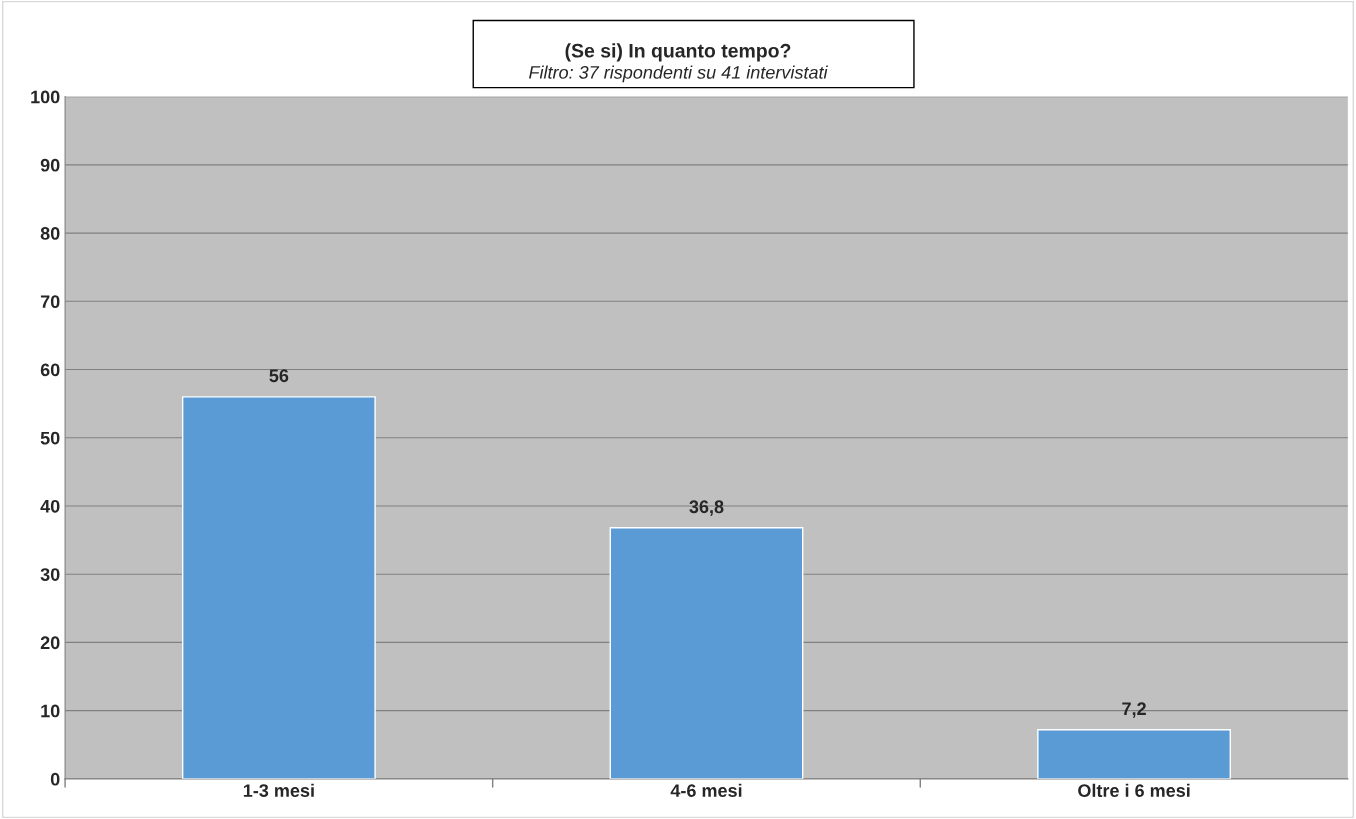  I want to click on y-tick-label: 50, so click(50, 438).